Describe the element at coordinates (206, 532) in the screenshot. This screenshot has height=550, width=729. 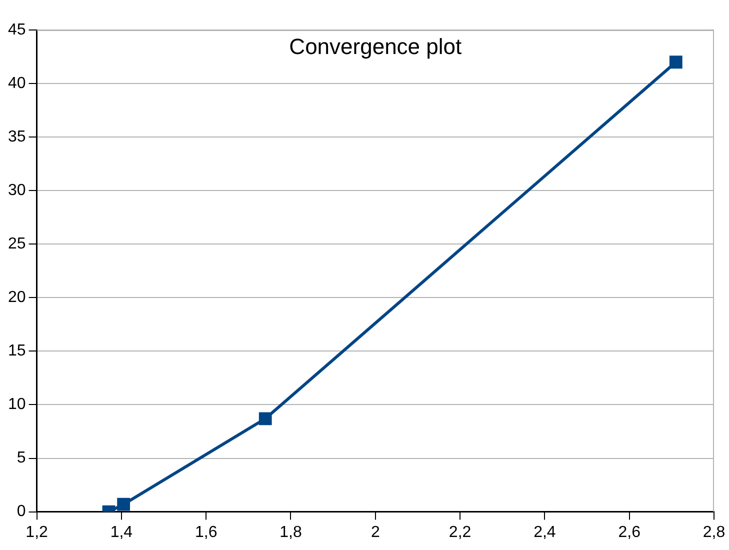
I see `x-tick-label: 1,6` at that location.